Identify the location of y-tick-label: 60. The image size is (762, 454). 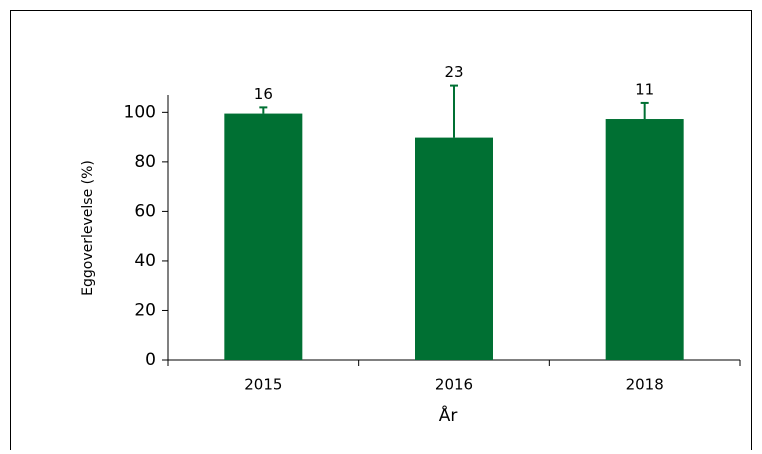
(145, 211).